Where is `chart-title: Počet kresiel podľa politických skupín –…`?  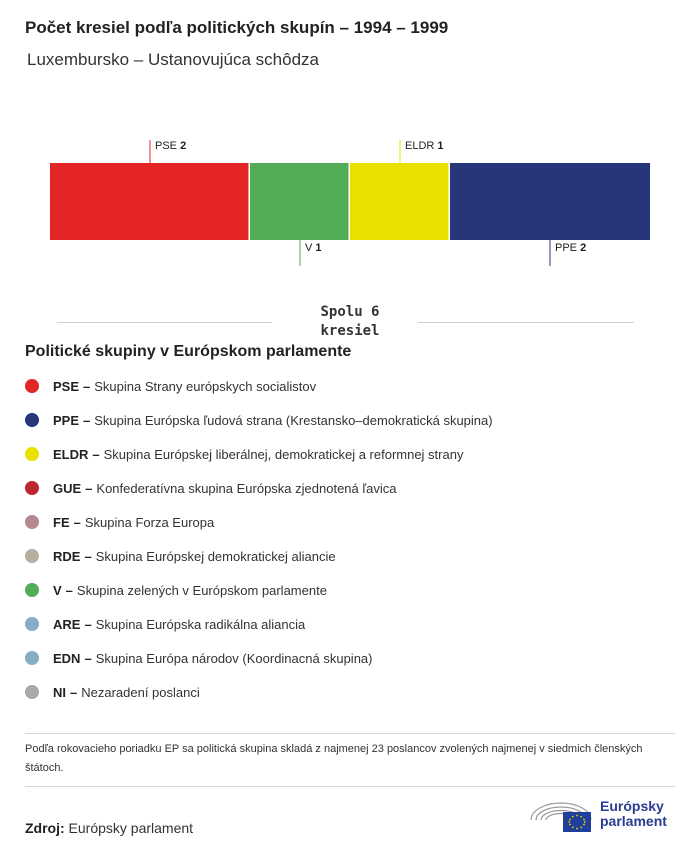
chart-title: Počet kresiel podľa politických skupín –… is located at coordinates (237, 27).